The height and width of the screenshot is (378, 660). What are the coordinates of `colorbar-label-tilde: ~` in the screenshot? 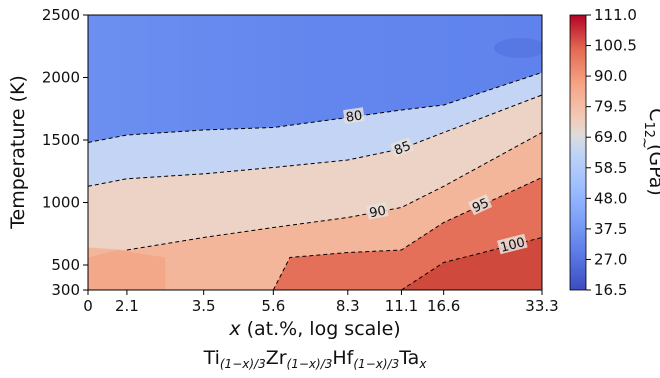 It's located at (644, 143).